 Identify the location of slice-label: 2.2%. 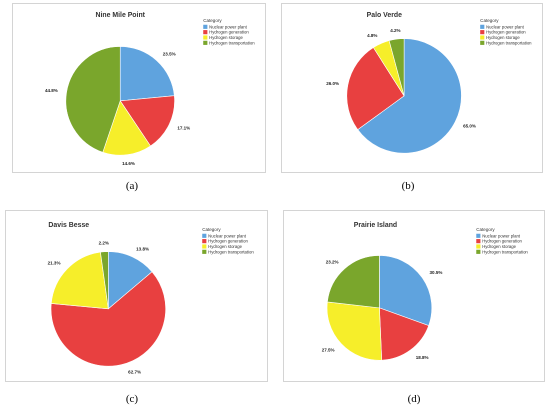
(104, 242).